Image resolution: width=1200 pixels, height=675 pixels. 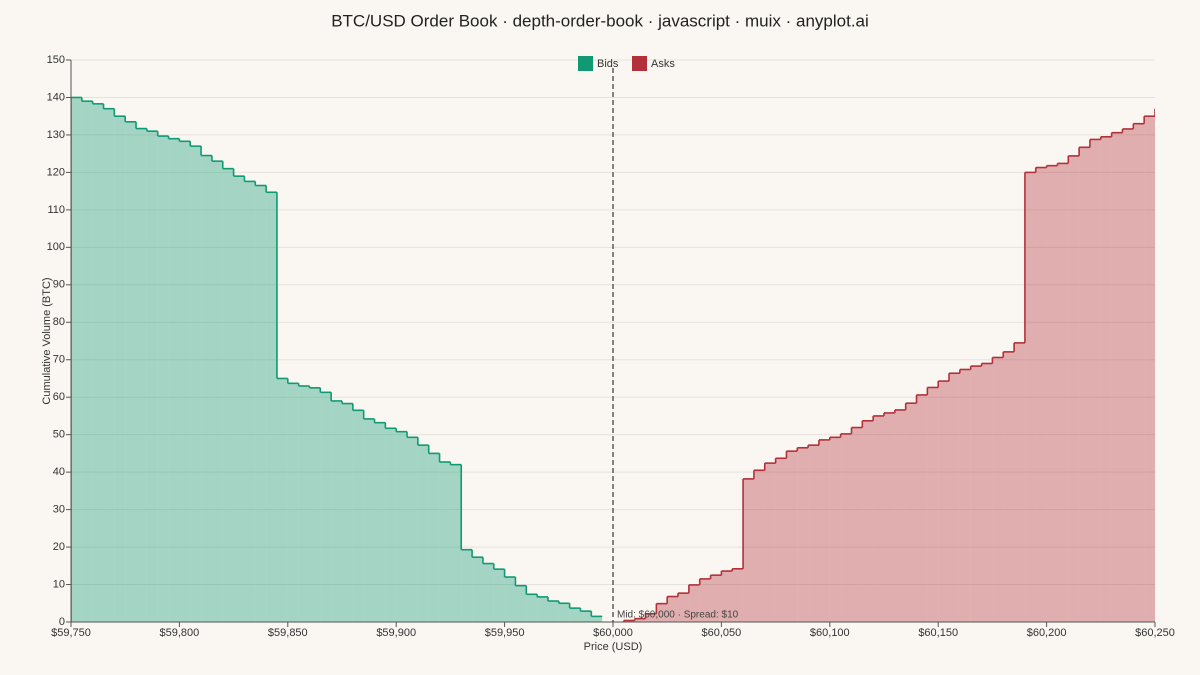 I want to click on y-tick-label: 0, so click(x=62, y=622).